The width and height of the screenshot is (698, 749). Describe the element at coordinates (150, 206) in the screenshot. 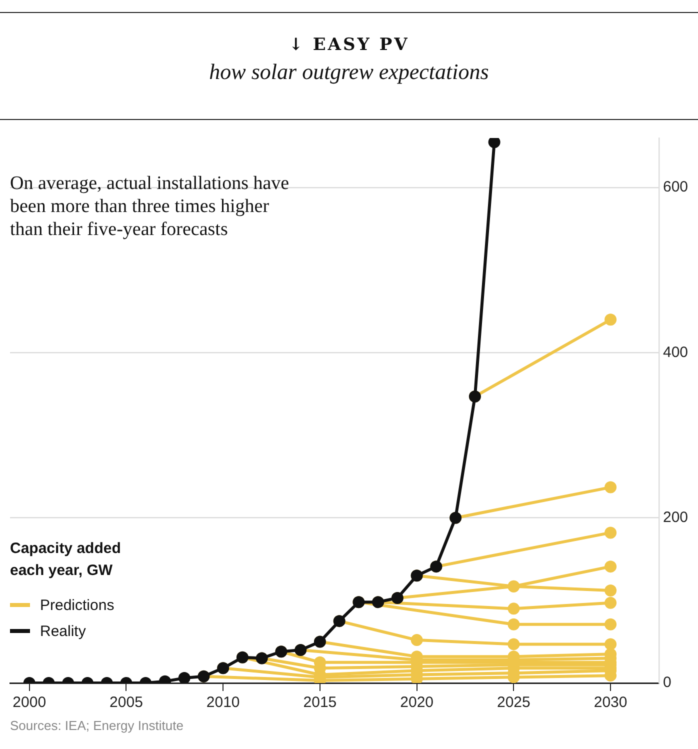

I see `annotation: On average, actual installations have been more than three times higher than their five-year forecasts` at that location.